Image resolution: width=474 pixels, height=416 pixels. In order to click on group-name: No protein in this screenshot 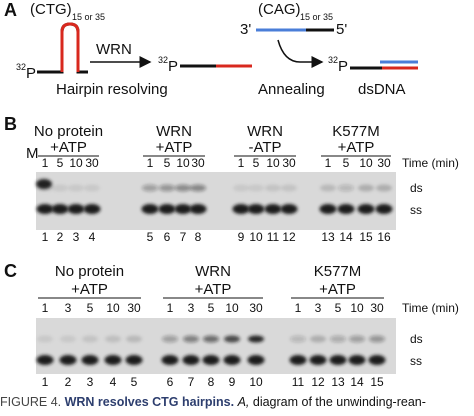, I will do `click(68, 131)`.